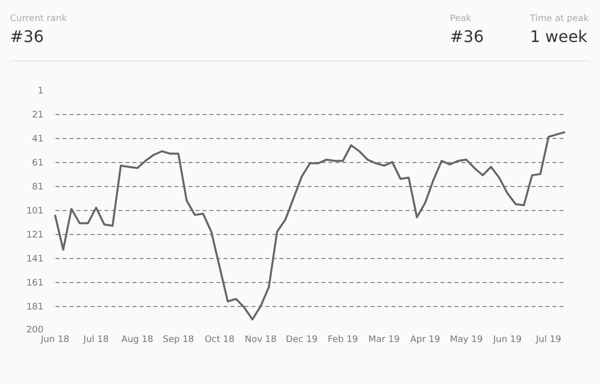 The height and width of the screenshot is (384, 600). I want to click on text: Time at peak, so click(559, 19).